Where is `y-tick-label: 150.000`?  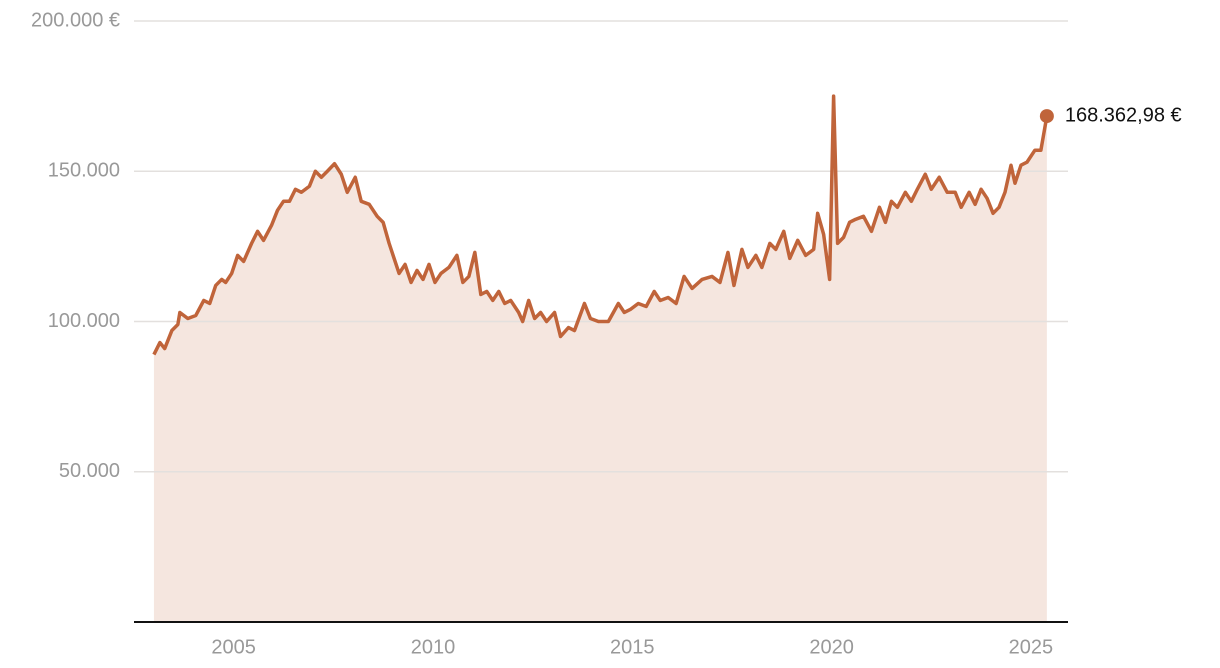
y-tick-label: 150.000 is located at coordinates (84, 171).